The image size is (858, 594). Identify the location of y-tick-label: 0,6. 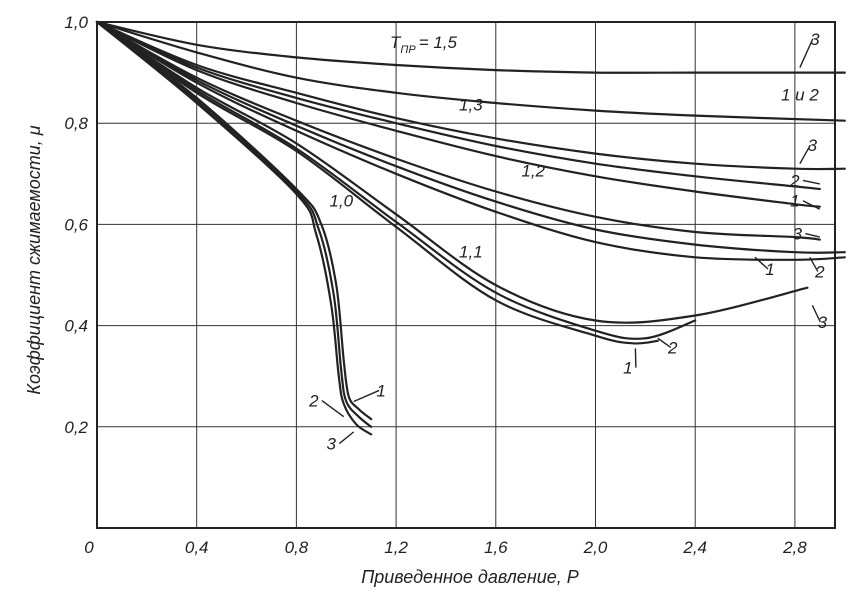
(76, 224).